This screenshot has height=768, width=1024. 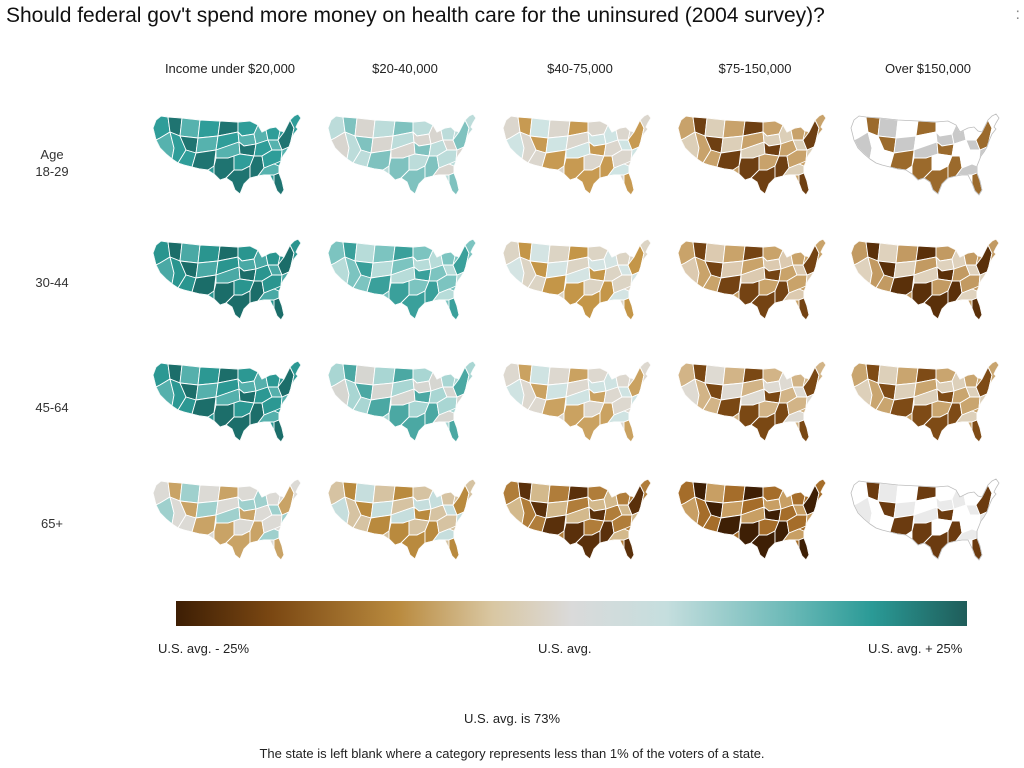 I want to click on column-header-income-40-75k: $40-75,000, so click(x=580, y=68).